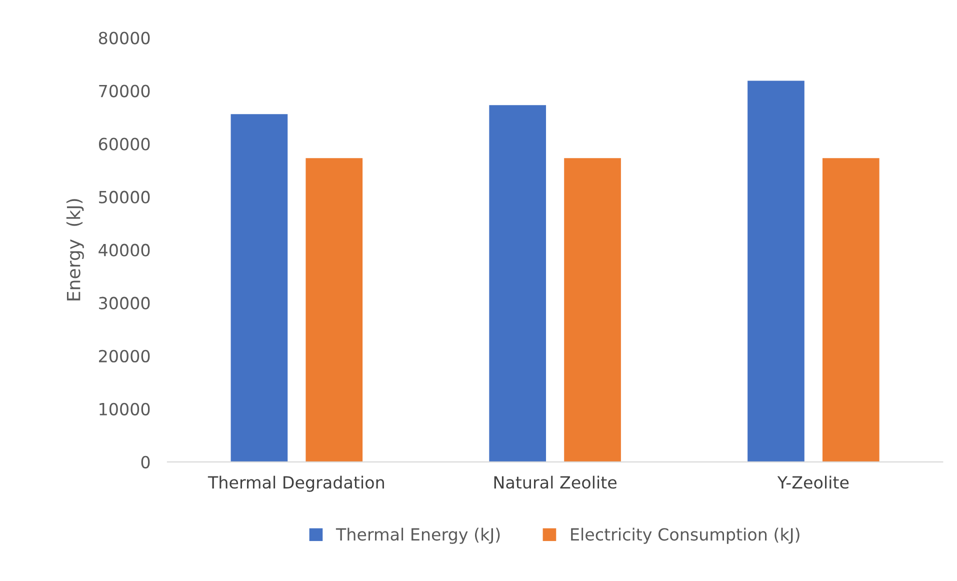 The height and width of the screenshot is (581, 957). Describe the element at coordinates (555, 482) in the screenshot. I see `x-tick-label: Natural Zeolite` at that location.